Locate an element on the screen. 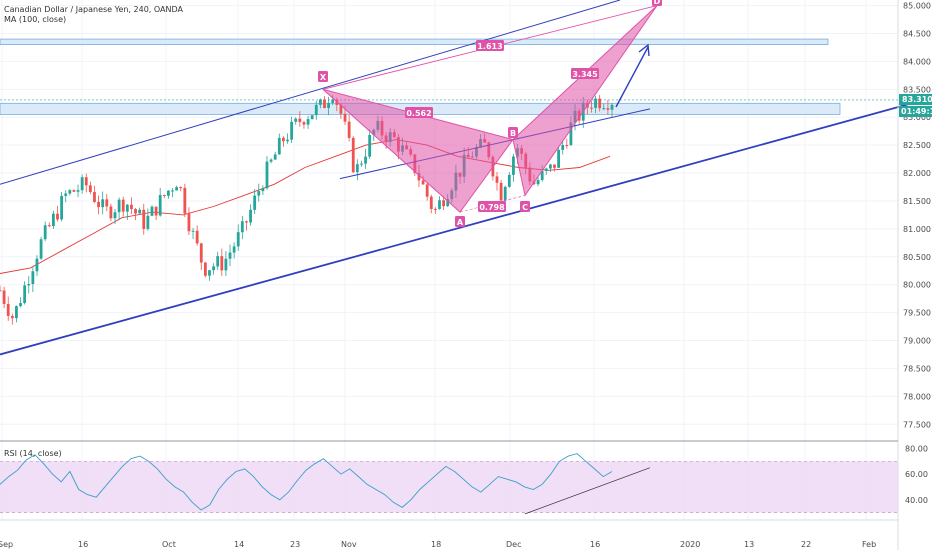  pattern-ratio-badge is located at coordinates (419, 112).